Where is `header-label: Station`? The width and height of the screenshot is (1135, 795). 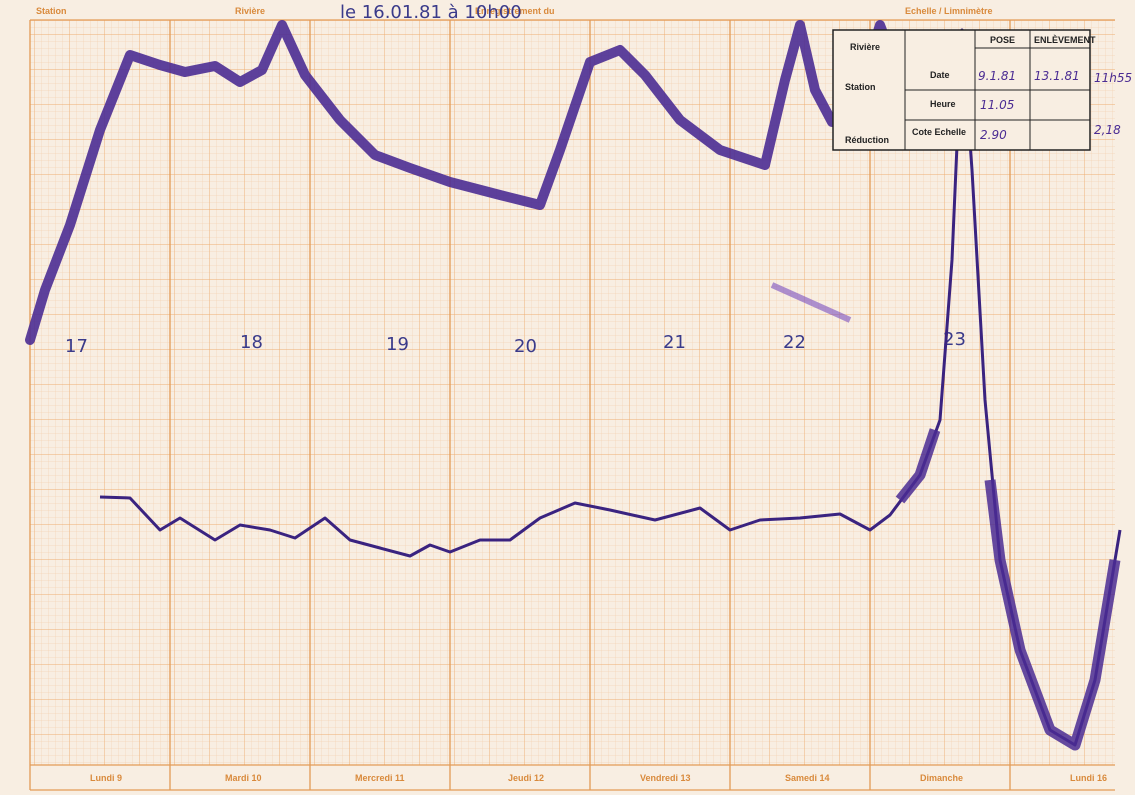 header-label: Station is located at coordinates (51, 11).